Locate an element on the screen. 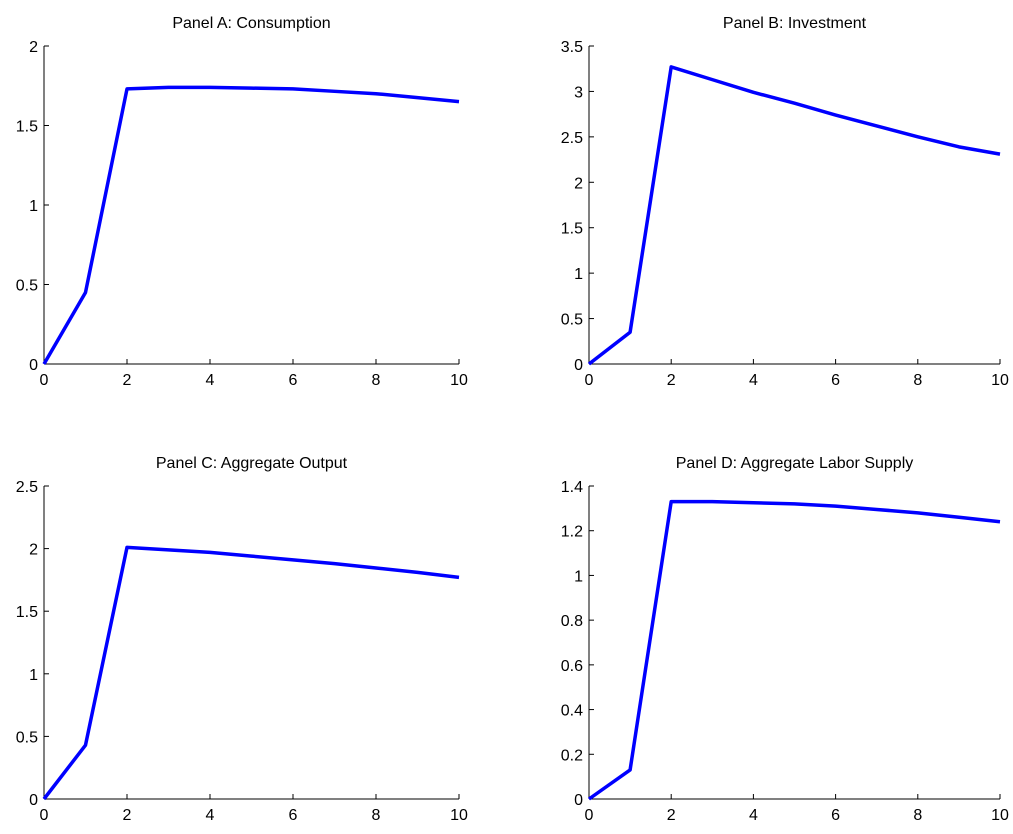  panel-title: Panel D: Aggregate Labor Supply is located at coordinates (795, 463).